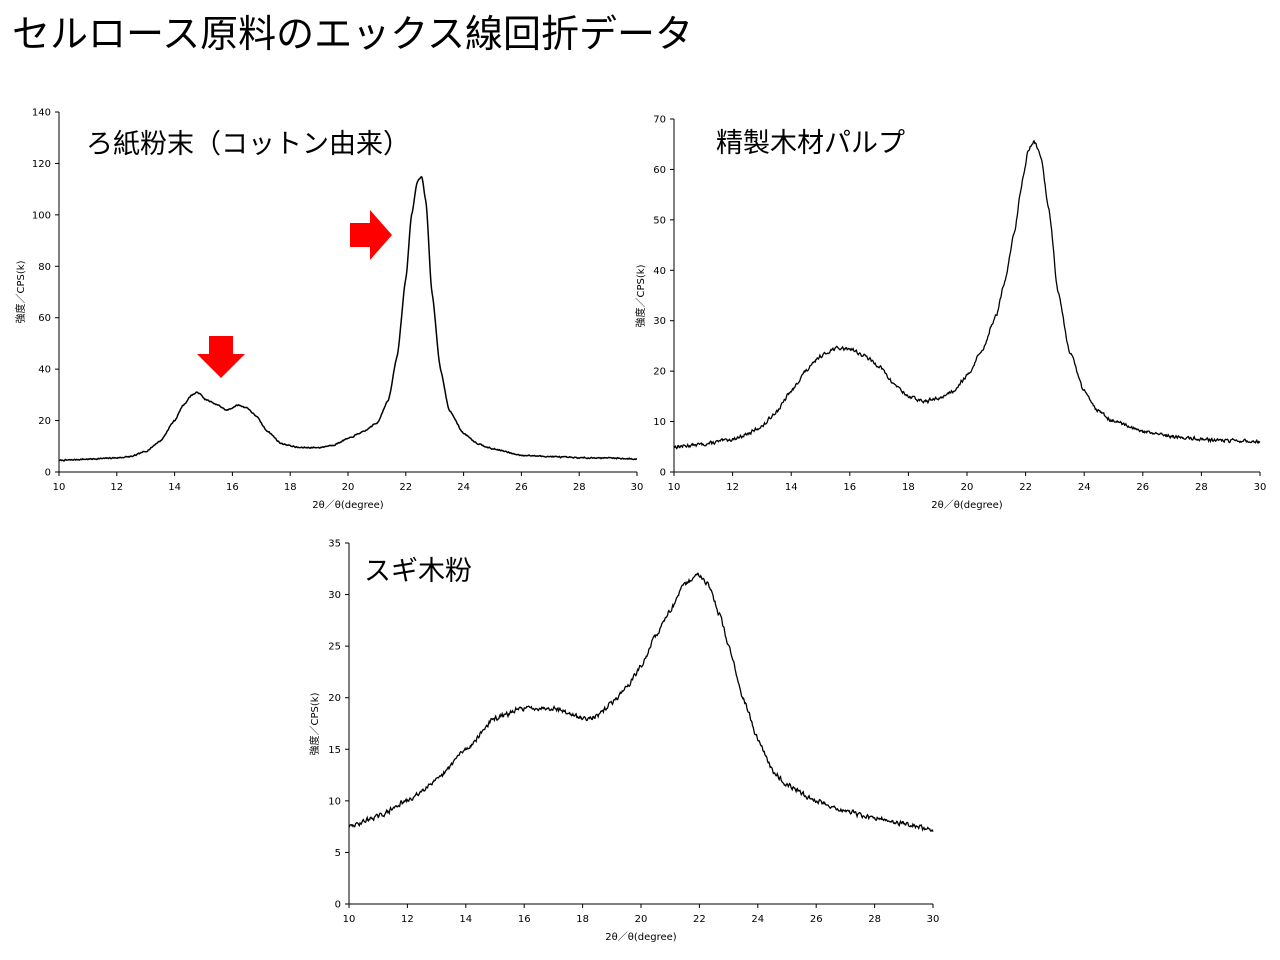 Image resolution: width=1280 pixels, height=960 pixels. Describe the element at coordinates (41, 113) in the screenshot. I see `y-tick-label: 140` at that location.